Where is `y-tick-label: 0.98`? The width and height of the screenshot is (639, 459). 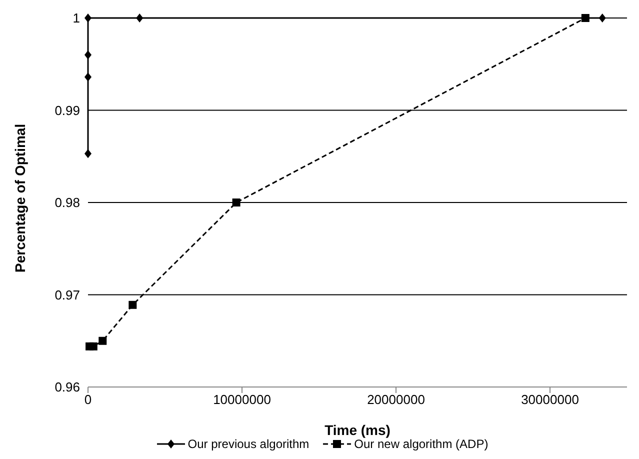 y-tick-label: 0.98 is located at coordinates (67, 202).